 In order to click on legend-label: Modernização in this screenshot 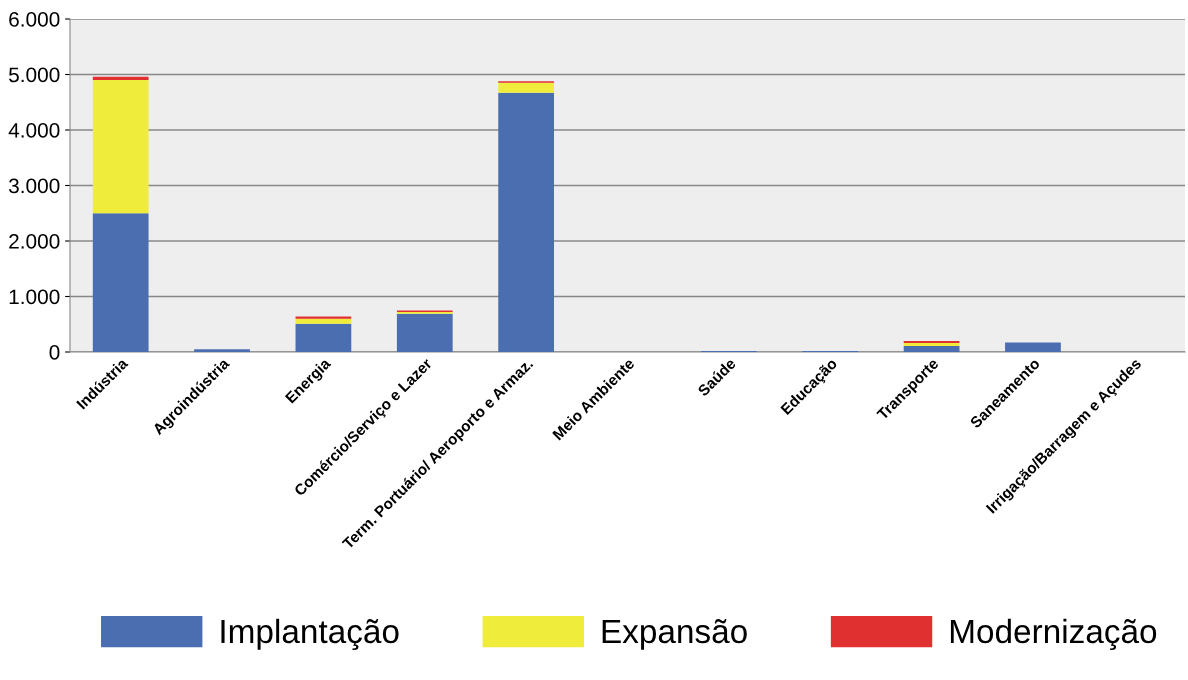, I will do `click(1053, 634)`.